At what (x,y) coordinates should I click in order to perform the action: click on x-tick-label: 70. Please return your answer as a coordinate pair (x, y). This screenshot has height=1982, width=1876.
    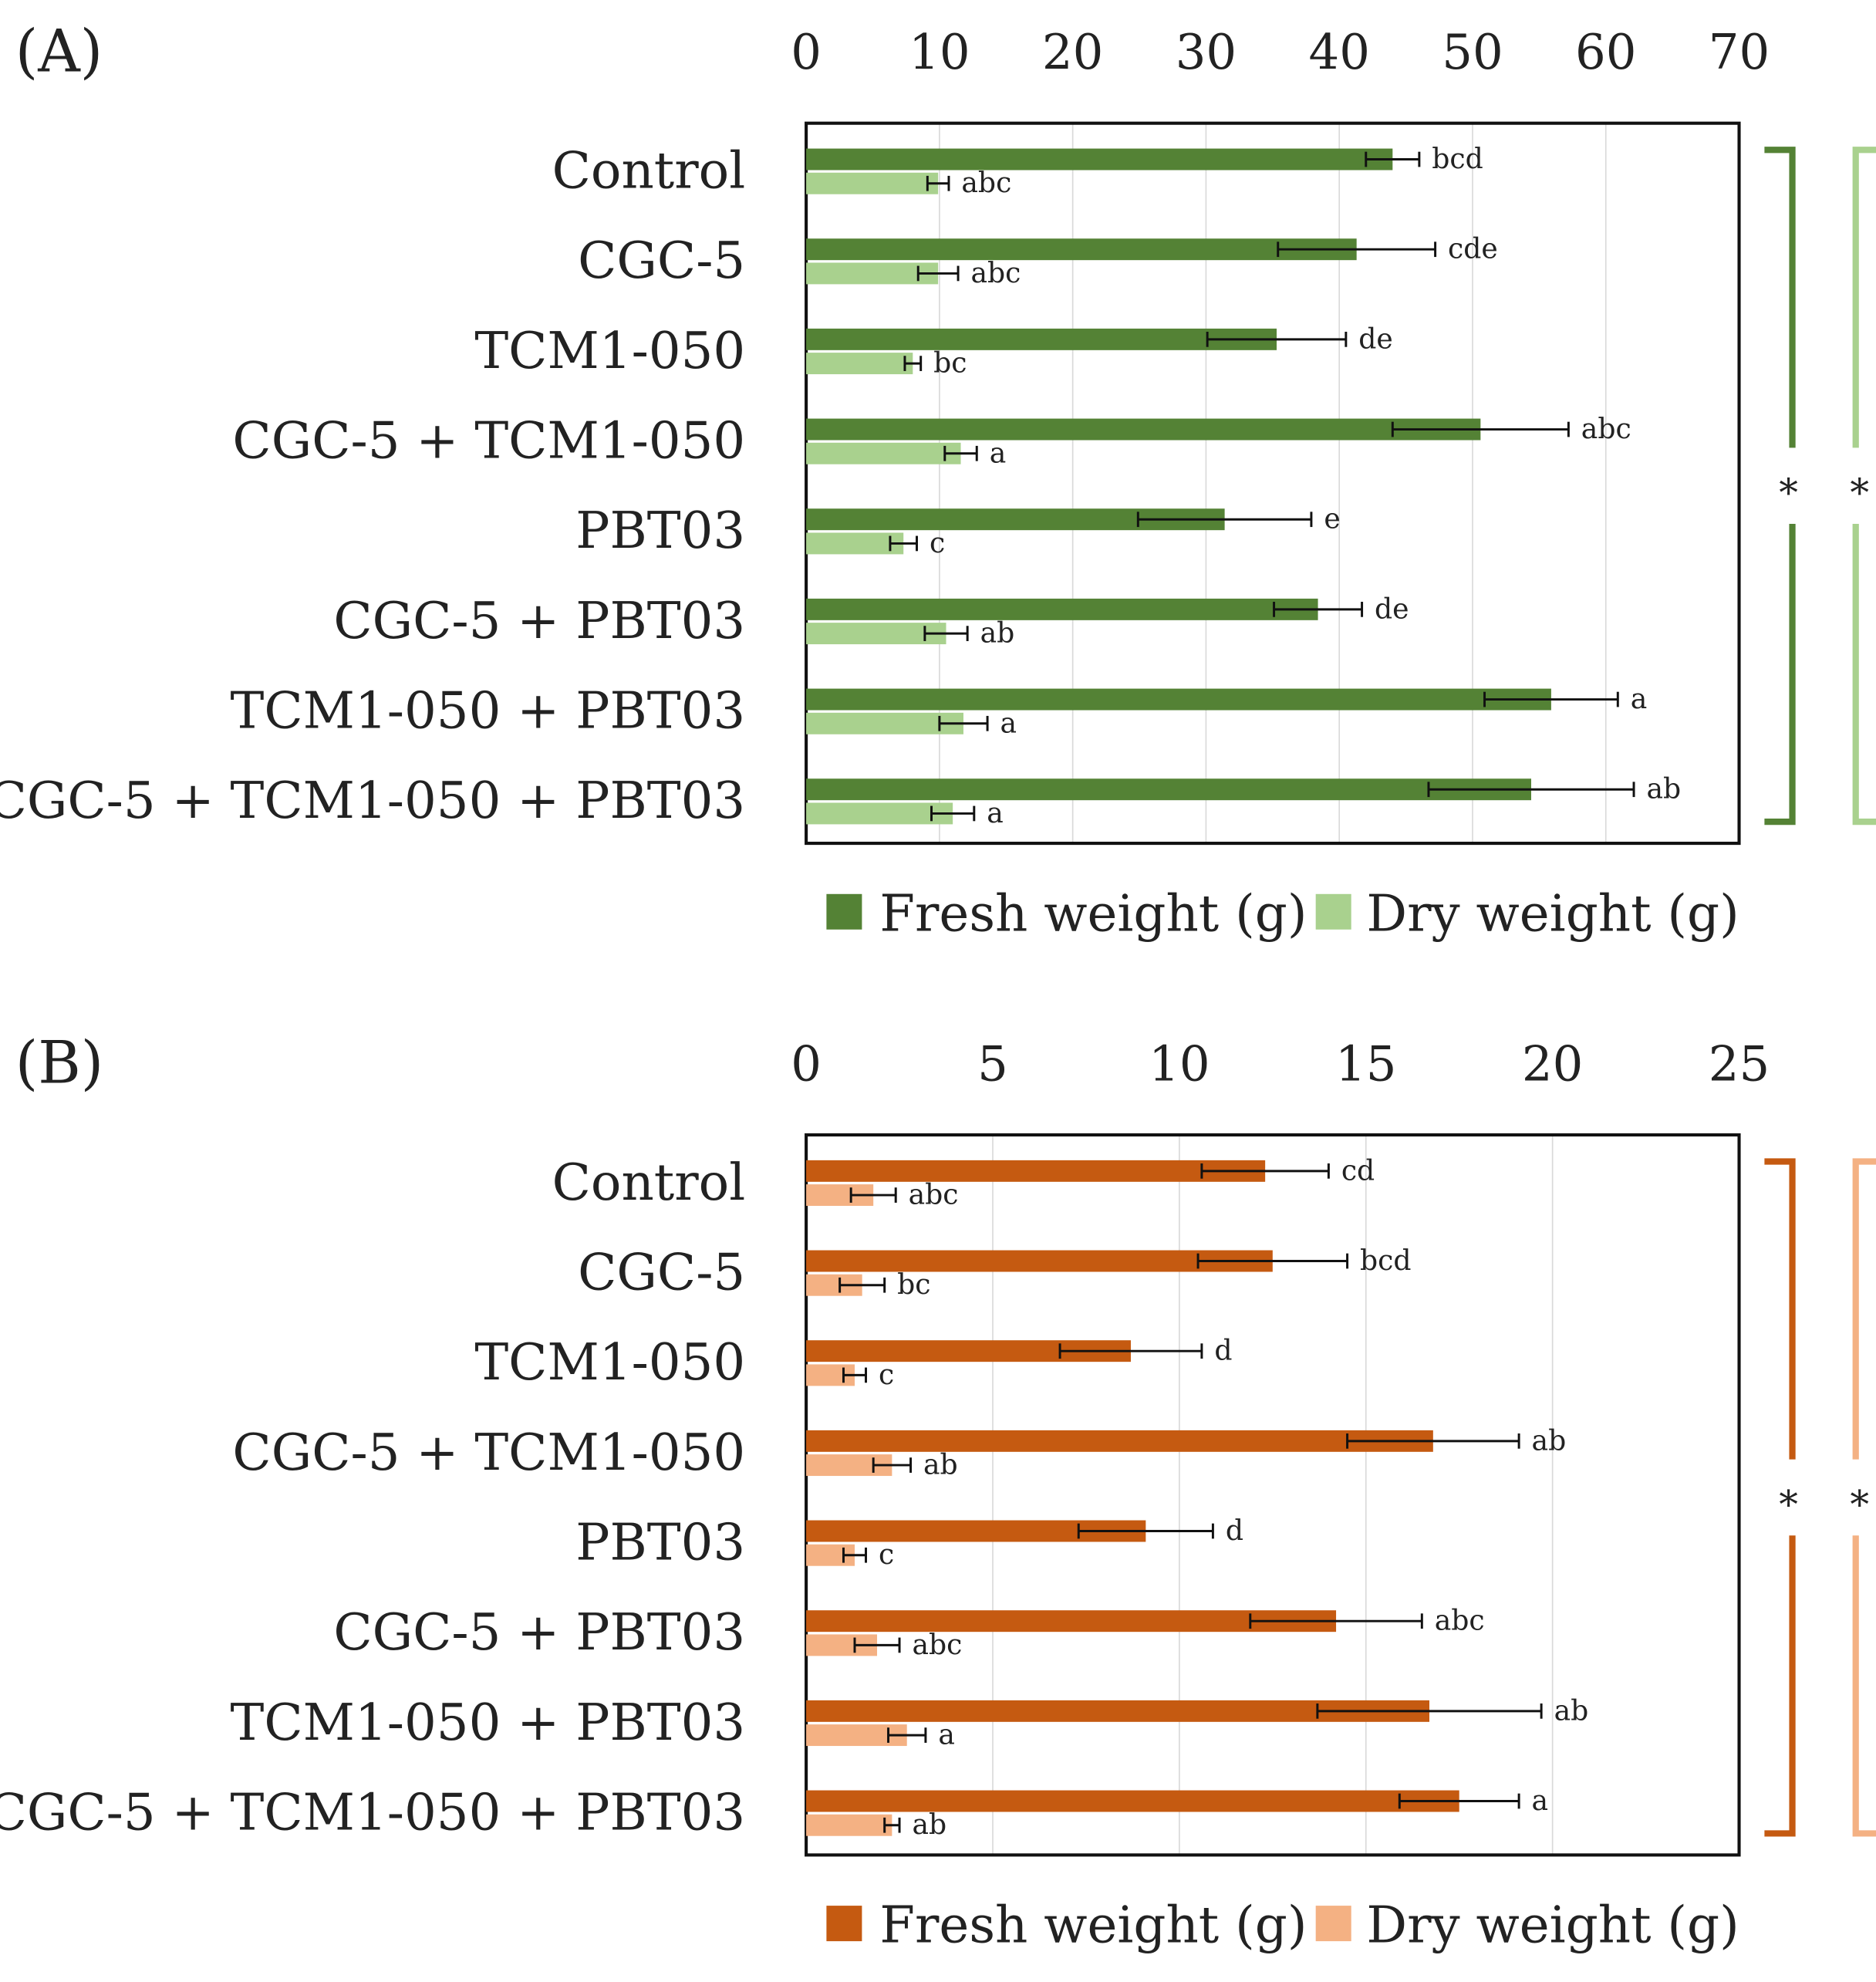
    Looking at the image, I should click on (1740, 52).